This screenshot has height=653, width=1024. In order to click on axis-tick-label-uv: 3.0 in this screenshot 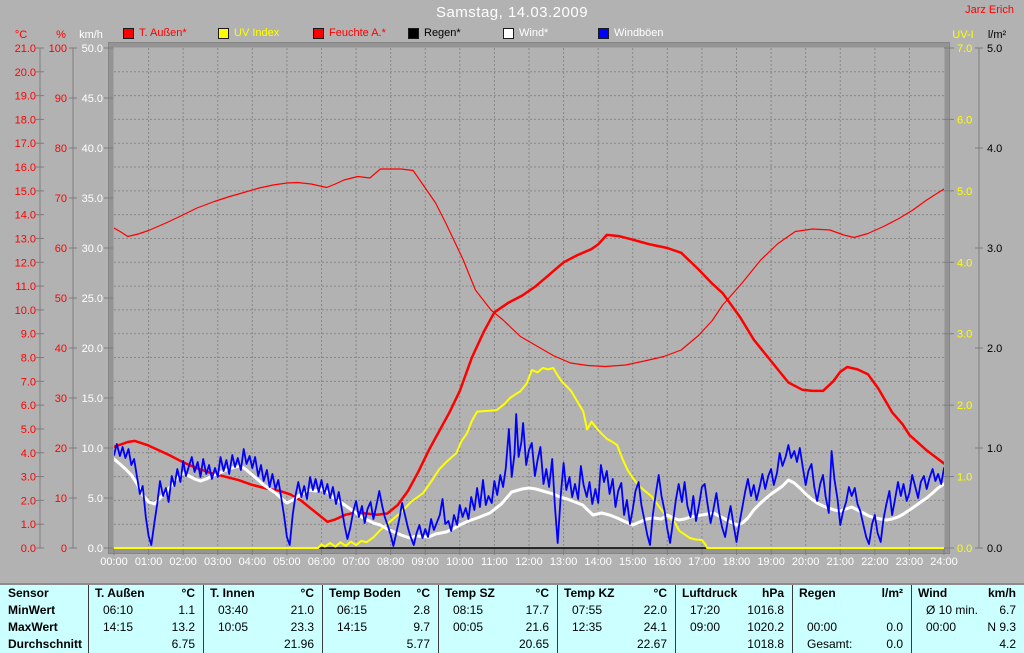, I will do `click(964, 335)`.